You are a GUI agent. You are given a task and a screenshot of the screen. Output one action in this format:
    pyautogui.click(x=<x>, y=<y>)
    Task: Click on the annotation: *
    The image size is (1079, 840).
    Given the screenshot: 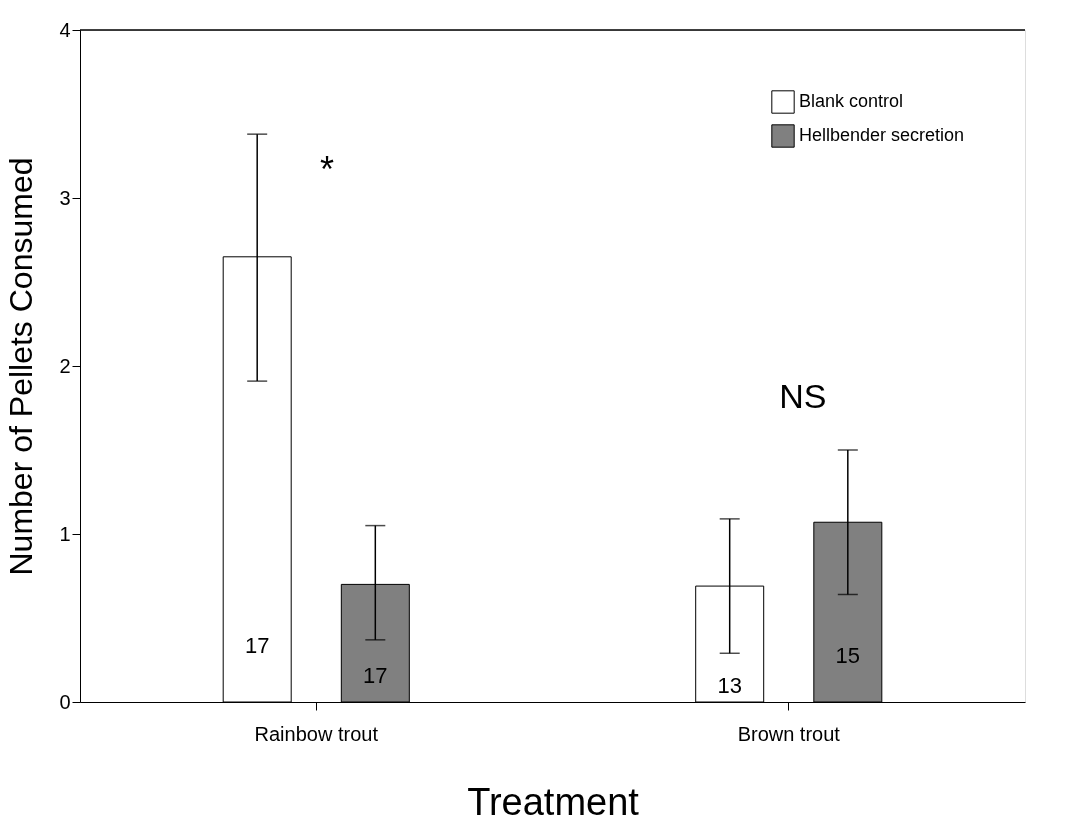 What is the action you would take?
    pyautogui.click(x=326, y=169)
    